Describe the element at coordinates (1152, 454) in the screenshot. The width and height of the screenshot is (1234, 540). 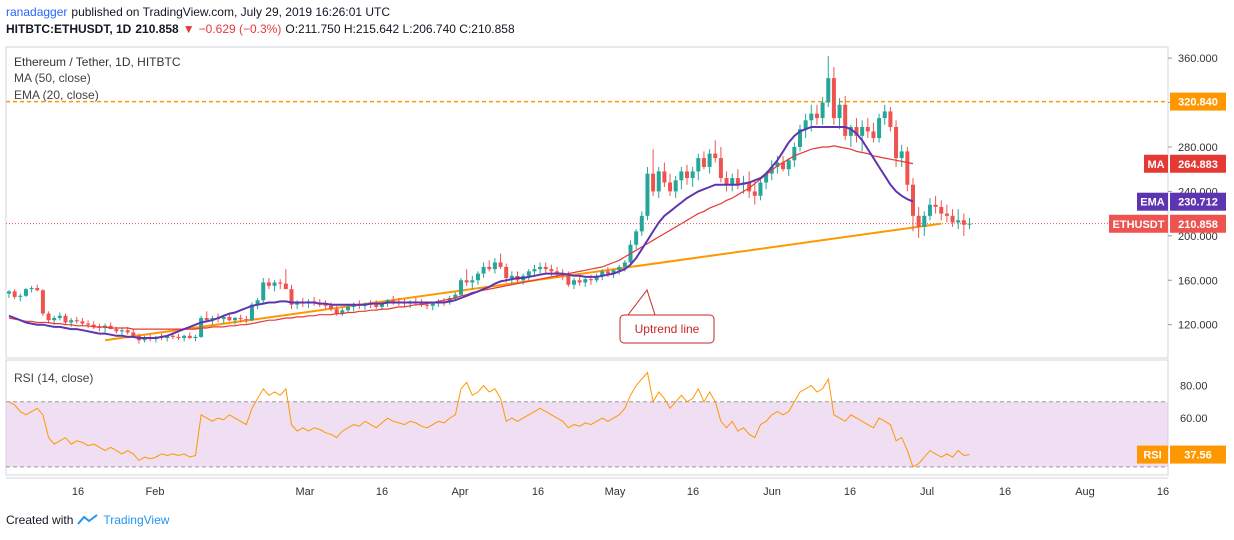
I see `rsi-tag-label-bg` at that location.